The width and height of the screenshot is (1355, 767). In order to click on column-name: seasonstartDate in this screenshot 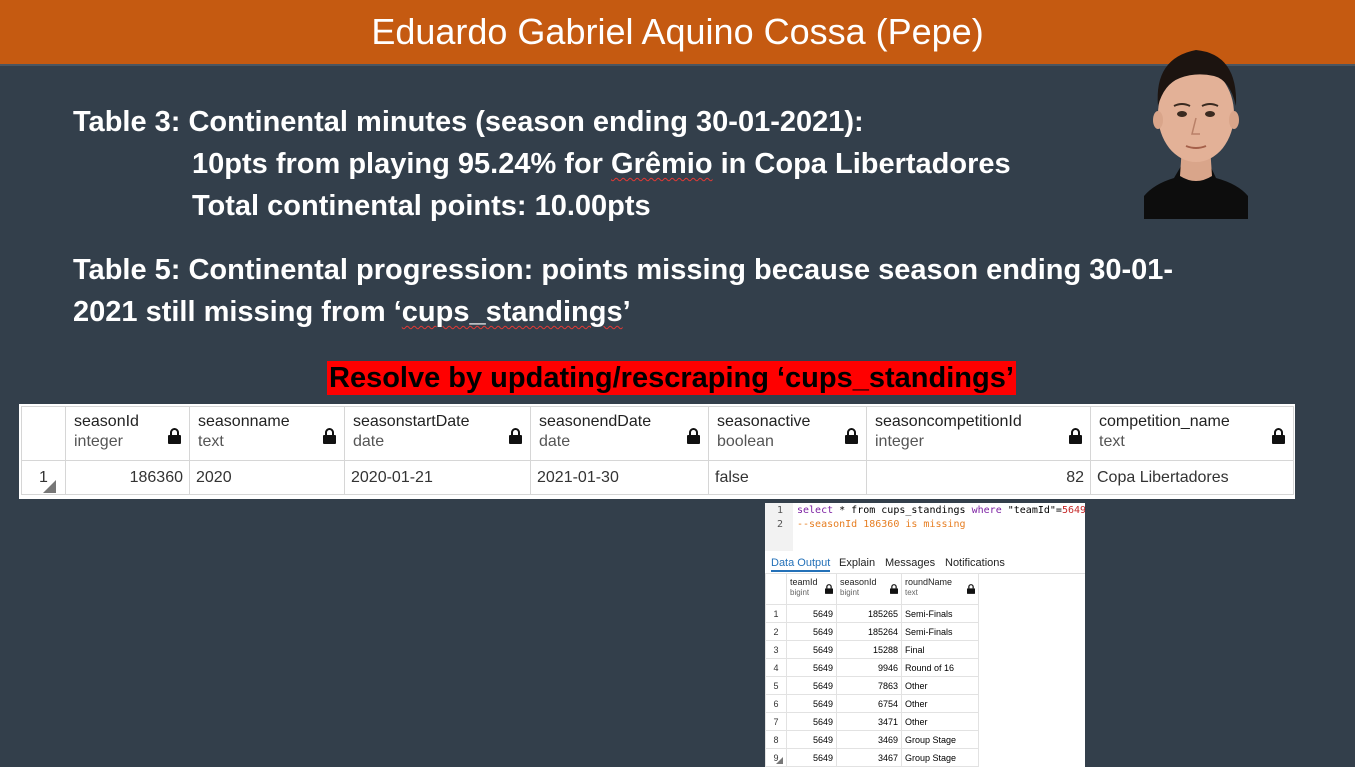, I will do `click(411, 421)`.